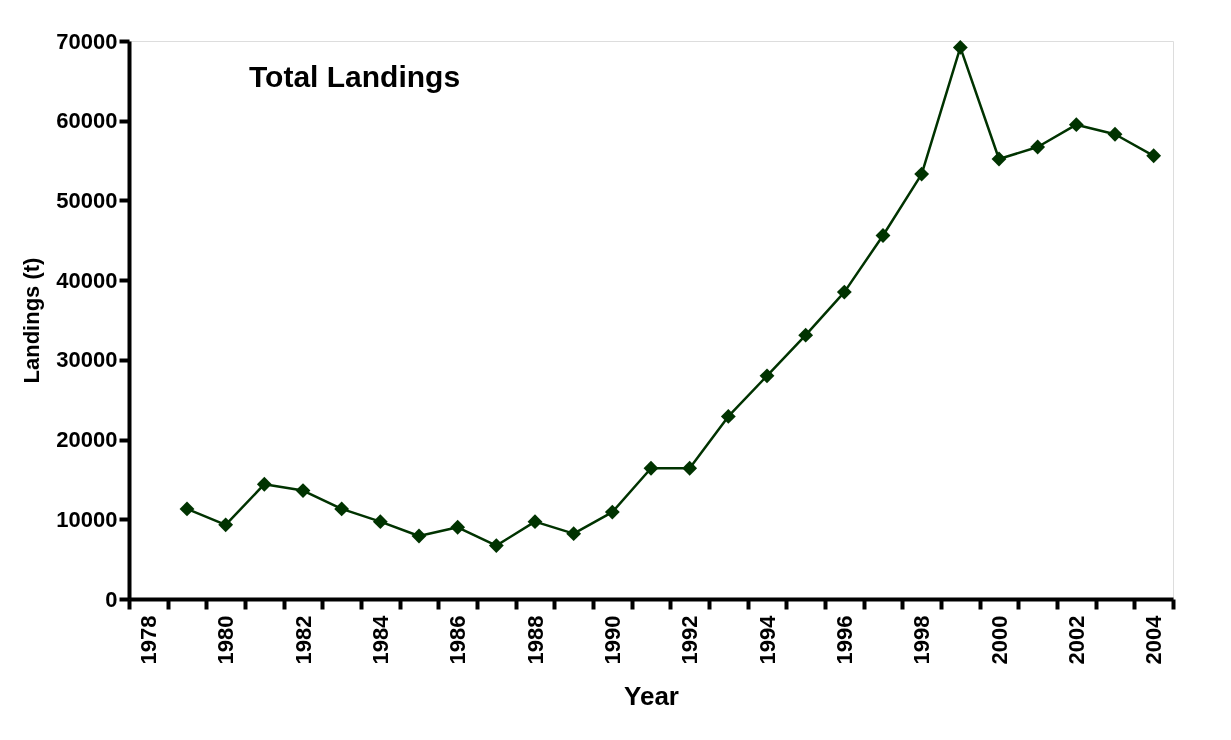  What do you see at coordinates (1154, 639) in the screenshot?
I see `x-tick-label: 2004` at bounding box center [1154, 639].